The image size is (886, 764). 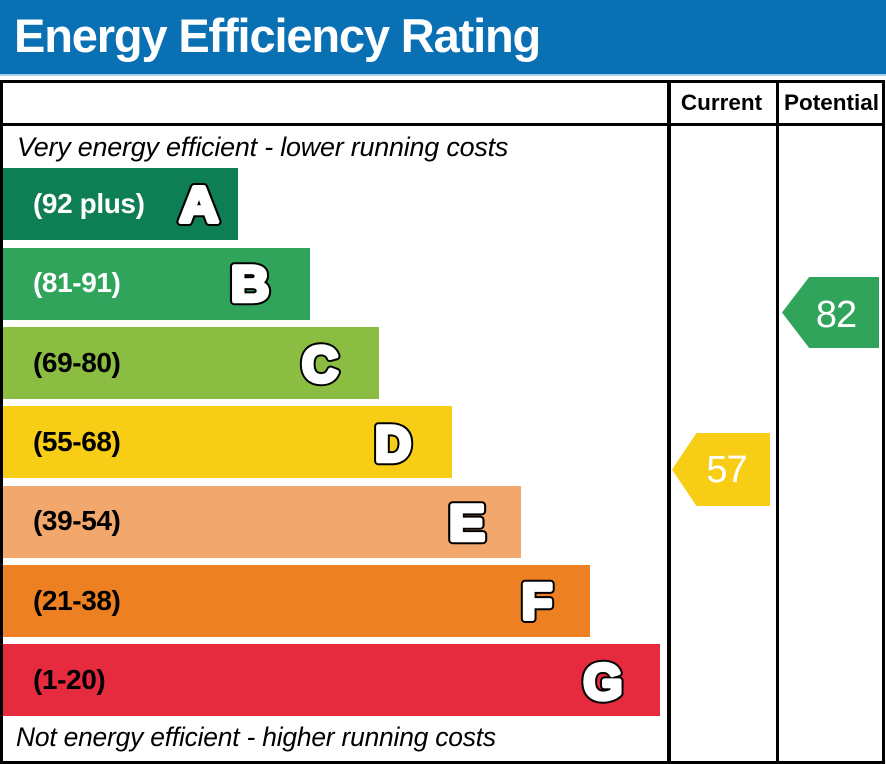 I want to click on svg-text: G, so click(x=603, y=682).